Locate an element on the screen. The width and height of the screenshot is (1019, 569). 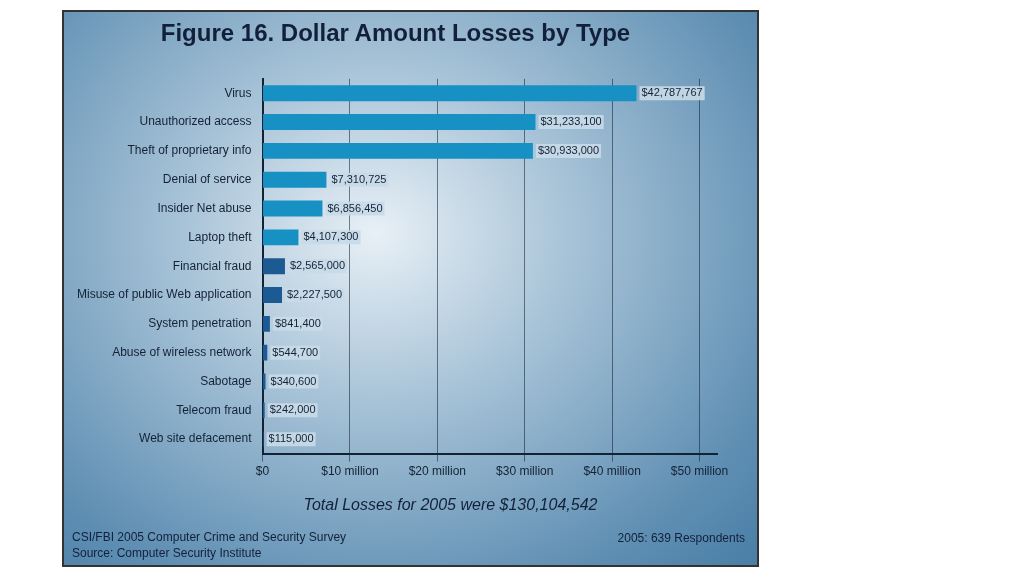
x-tick-label: $30 million is located at coordinates (525, 471).